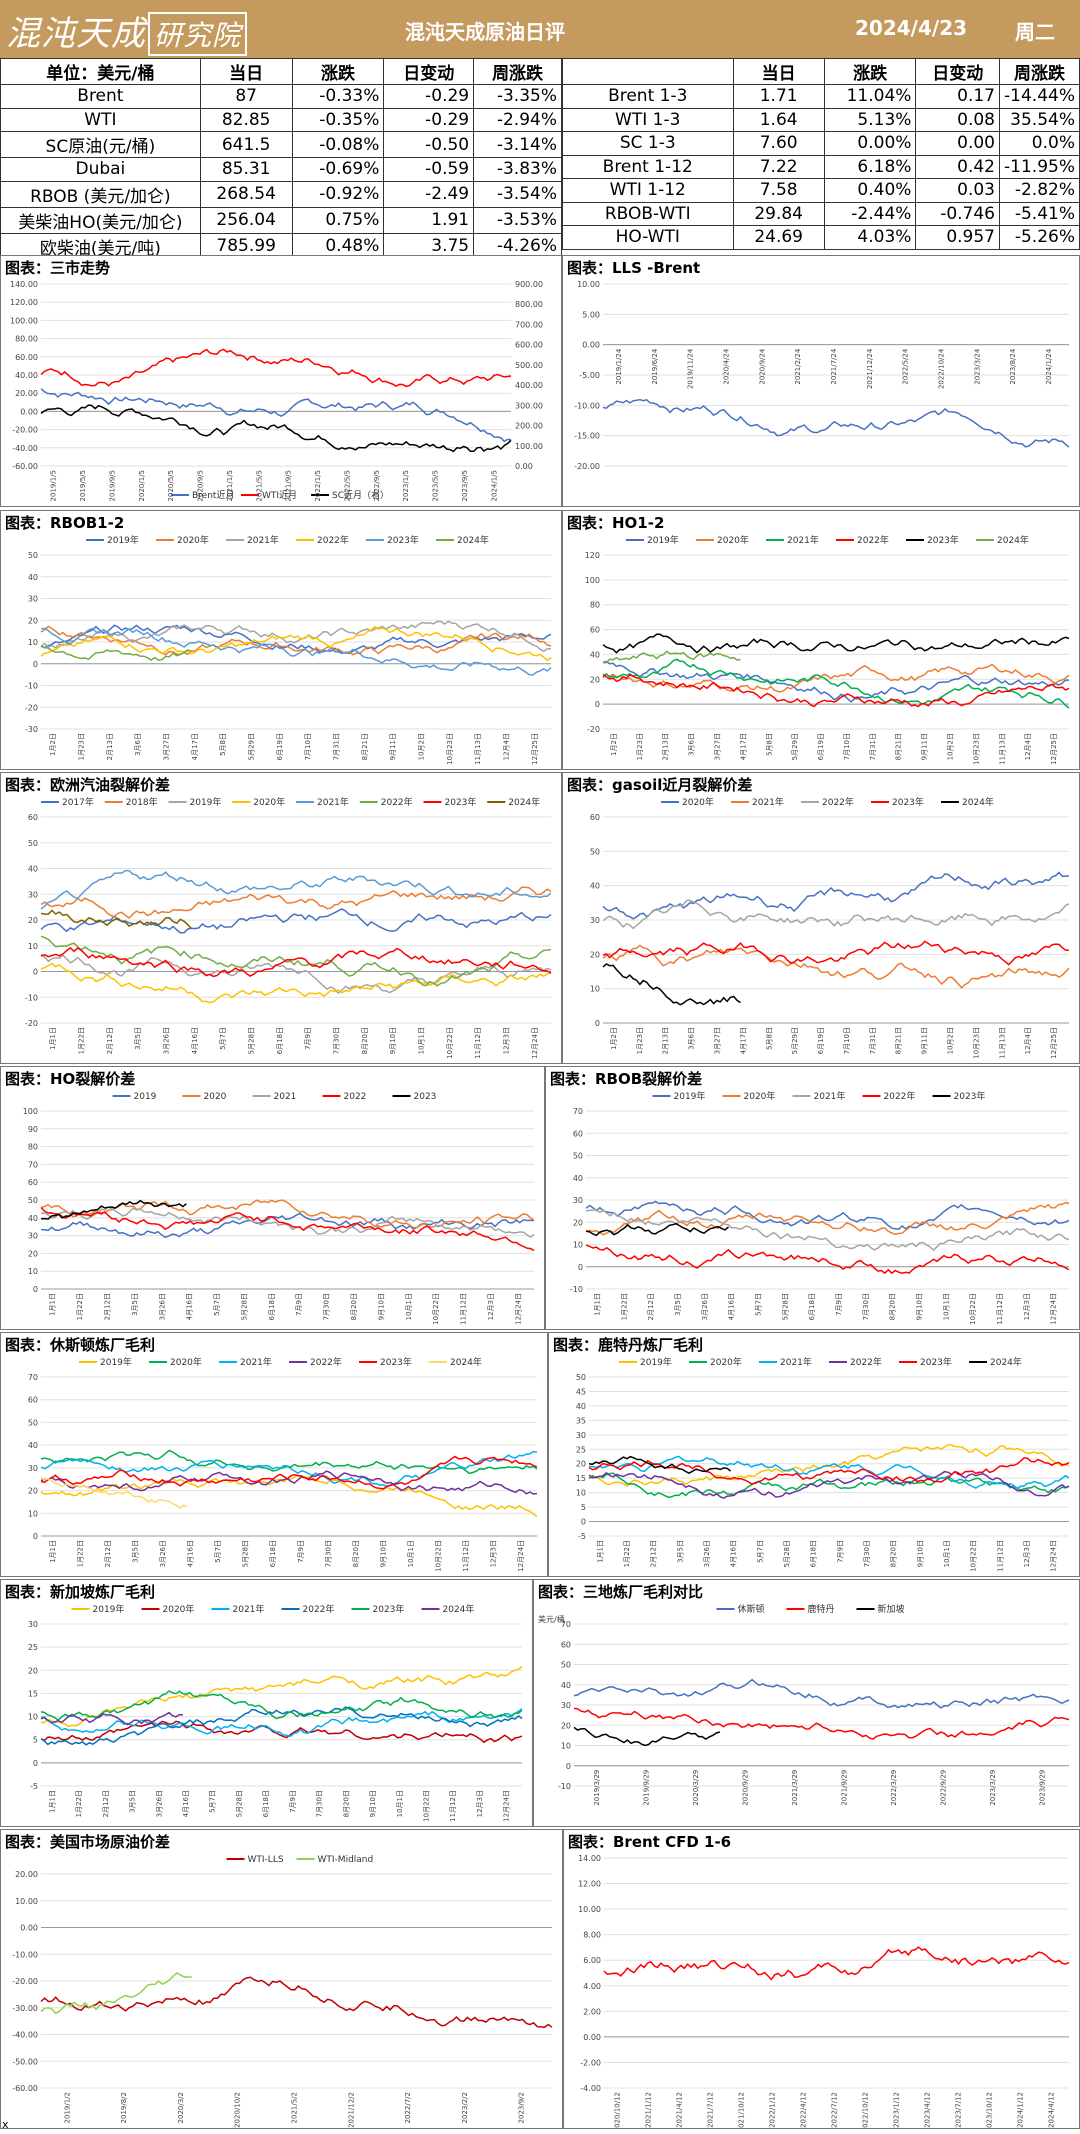  What do you see at coordinates (798, 366) in the screenshot?
I see `x-tick-label: 2021/2/24` at bounding box center [798, 366].